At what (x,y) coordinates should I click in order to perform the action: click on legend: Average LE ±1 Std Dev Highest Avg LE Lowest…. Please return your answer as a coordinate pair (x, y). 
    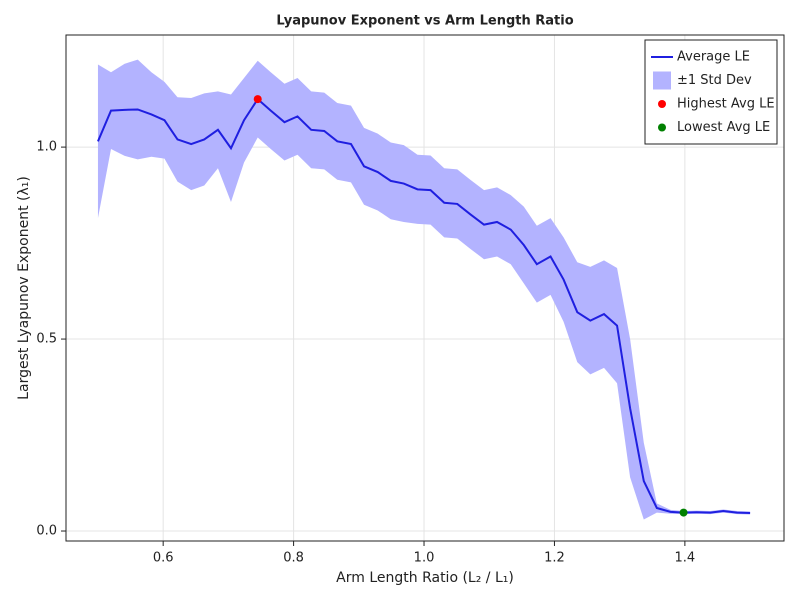
    Looking at the image, I should click on (711, 92).